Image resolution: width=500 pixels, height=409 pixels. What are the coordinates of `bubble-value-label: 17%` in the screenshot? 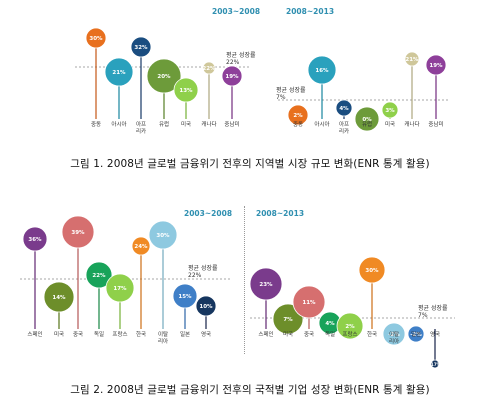 It's located at (120, 289).